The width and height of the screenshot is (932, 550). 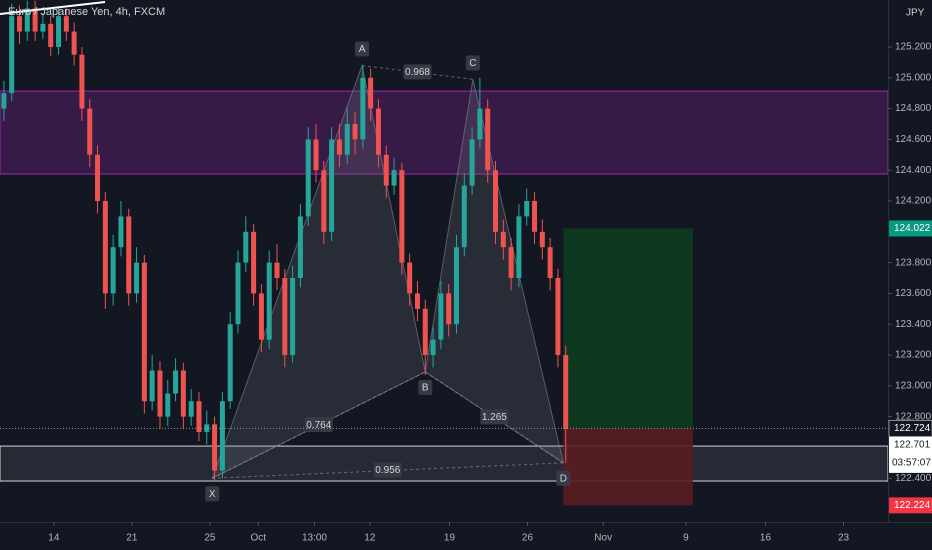 What do you see at coordinates (913, 478) in the screenshot?
I see `y-tick-label: 122.400` at bounding box center [913, 478].